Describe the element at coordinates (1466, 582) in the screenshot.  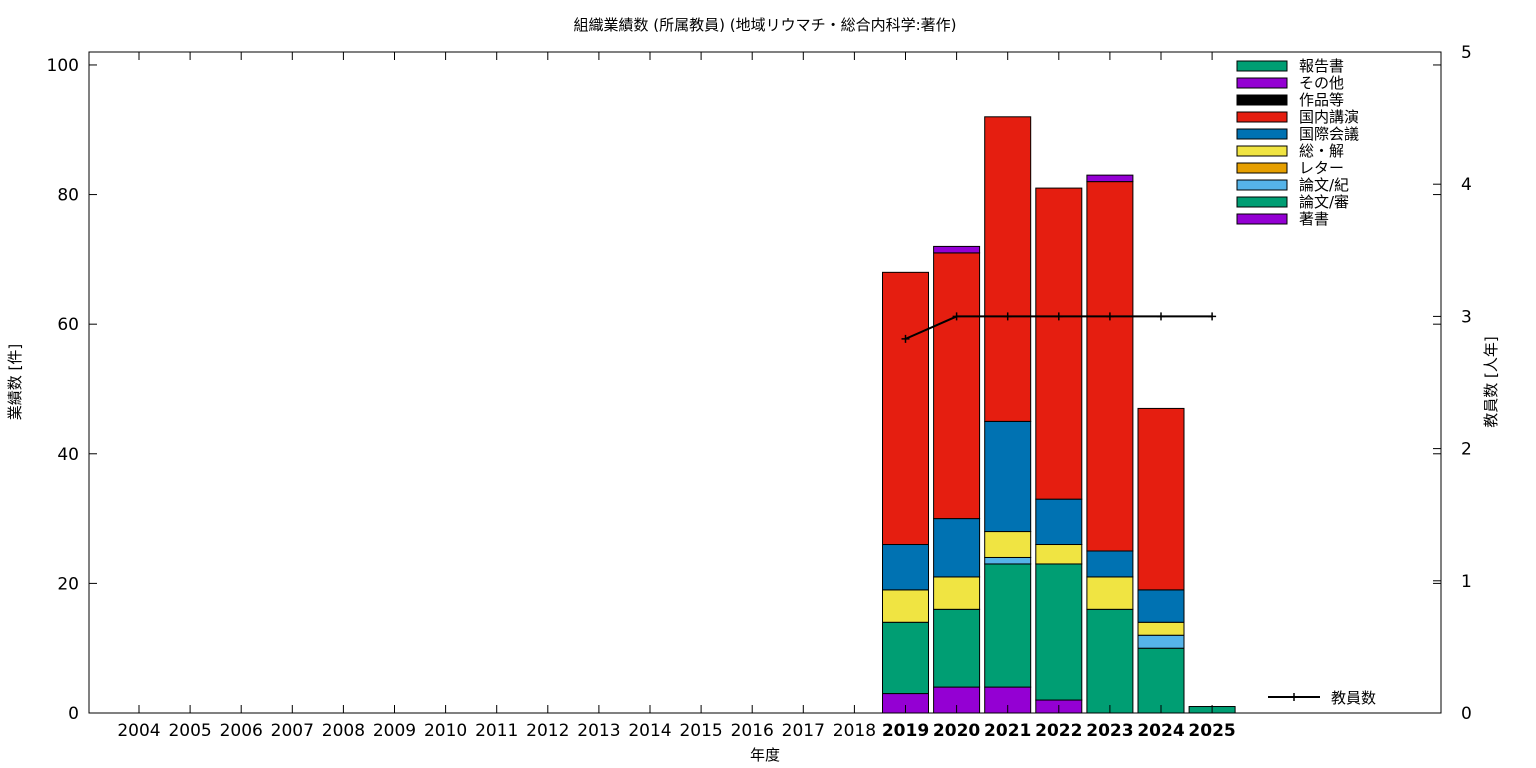
I see `y2-tick-label: 1` at that location.